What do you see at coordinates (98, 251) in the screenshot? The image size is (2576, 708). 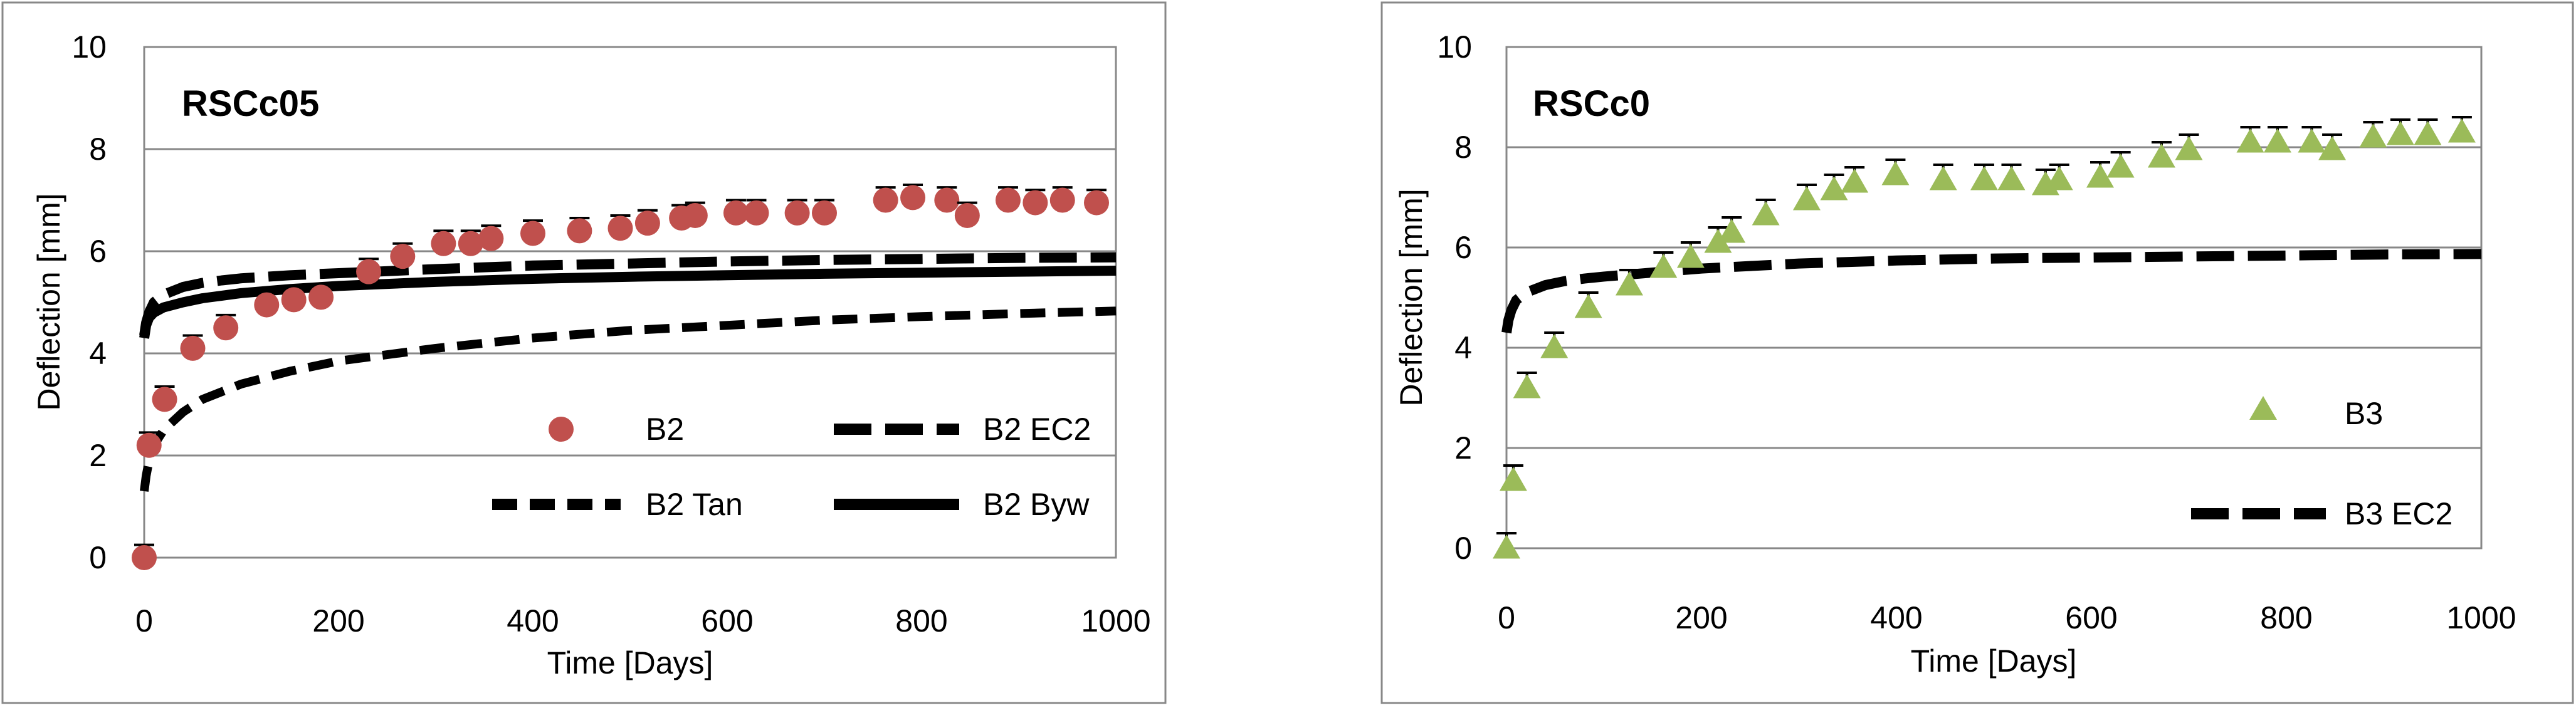 I see `chart-1-y-tick-label: 6` at bounding box center [98, 251].